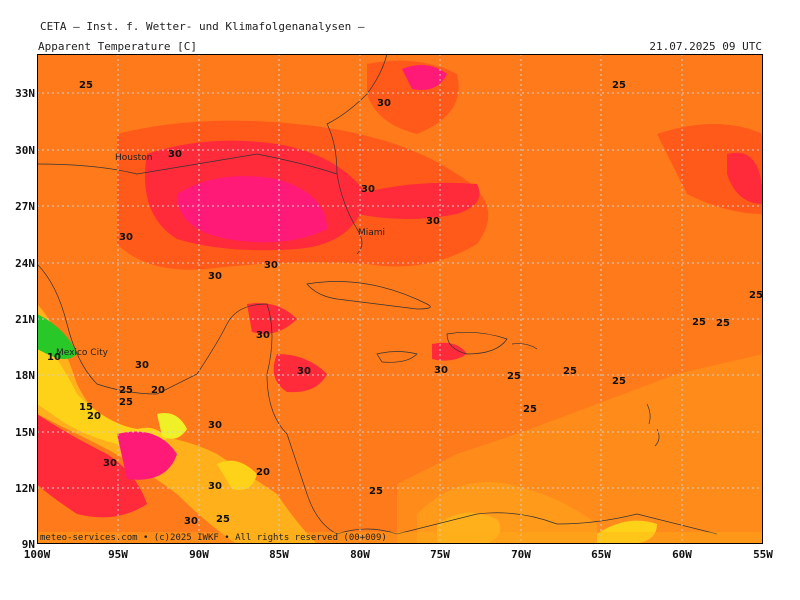  What do you see at coordinates (705, 46) in the screenshot?
I see `valid-time: 21.07.2025 09 UTC` at bounding box center [705, 46].